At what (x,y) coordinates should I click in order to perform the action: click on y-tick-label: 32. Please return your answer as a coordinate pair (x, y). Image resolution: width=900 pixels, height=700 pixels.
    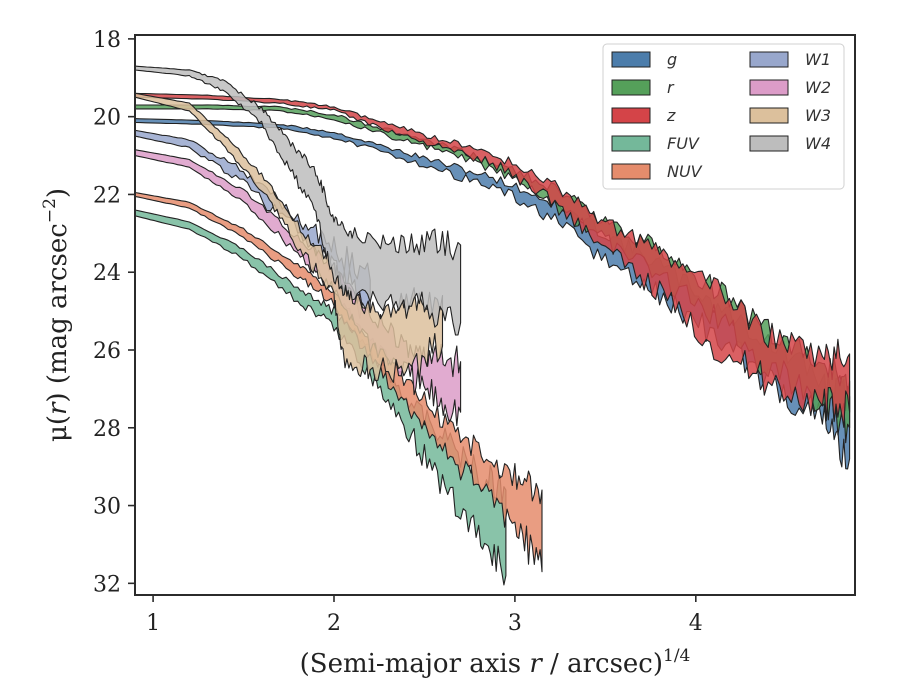
    Looking at the image, I should click on (107, 584).